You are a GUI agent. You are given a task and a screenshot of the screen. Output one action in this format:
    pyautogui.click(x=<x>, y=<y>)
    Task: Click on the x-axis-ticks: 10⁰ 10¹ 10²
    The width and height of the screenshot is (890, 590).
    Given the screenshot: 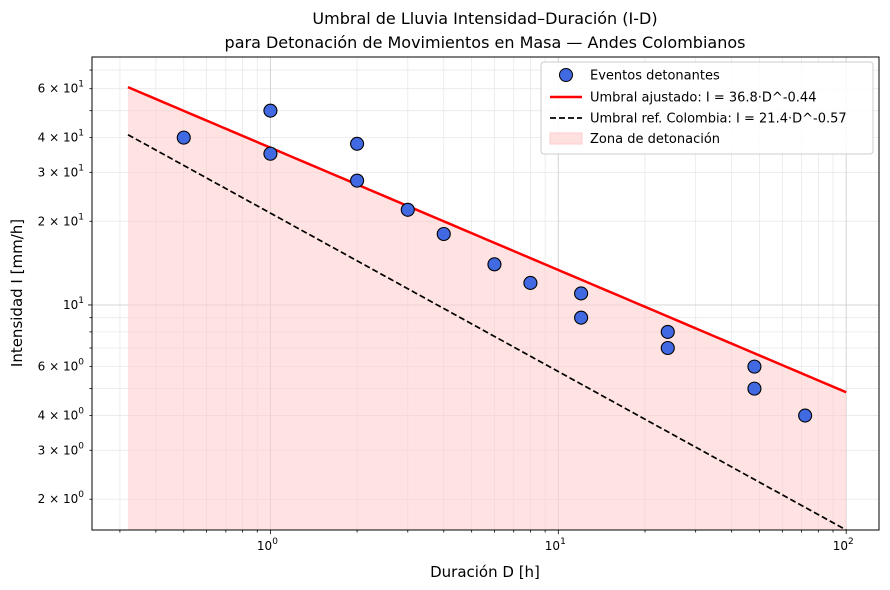 What is the action you would take?
    pyautogui.click(x=486, y=541)
    